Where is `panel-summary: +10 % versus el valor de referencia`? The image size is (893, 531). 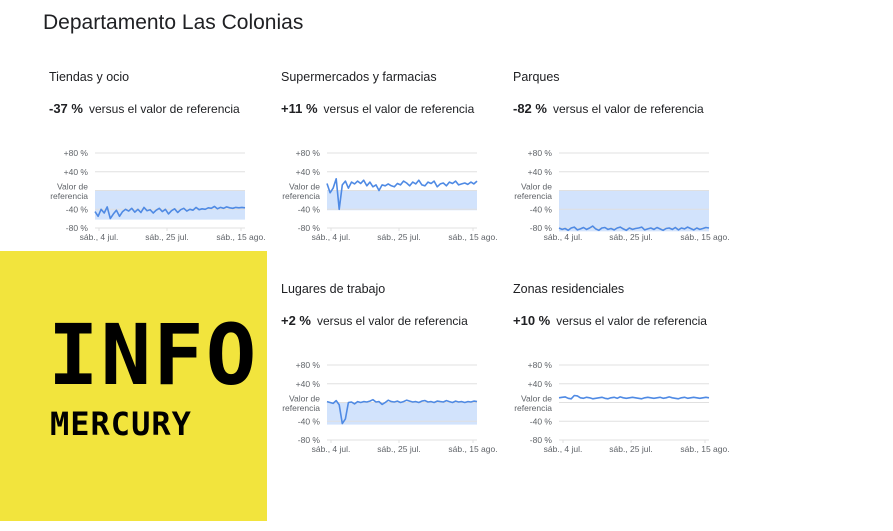 panel-summary: +10 % versus el valor de referencia is located at coordinates (610, 321).